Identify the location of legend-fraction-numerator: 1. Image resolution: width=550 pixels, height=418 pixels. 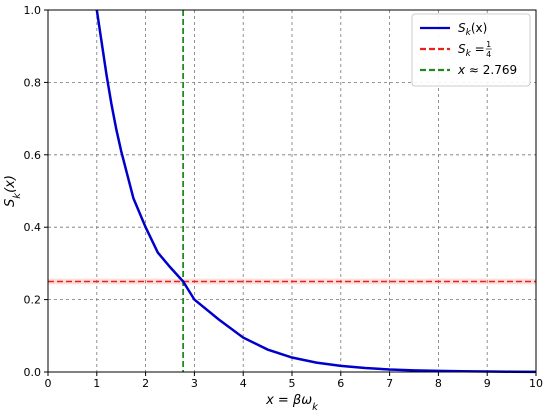
(488, 44).